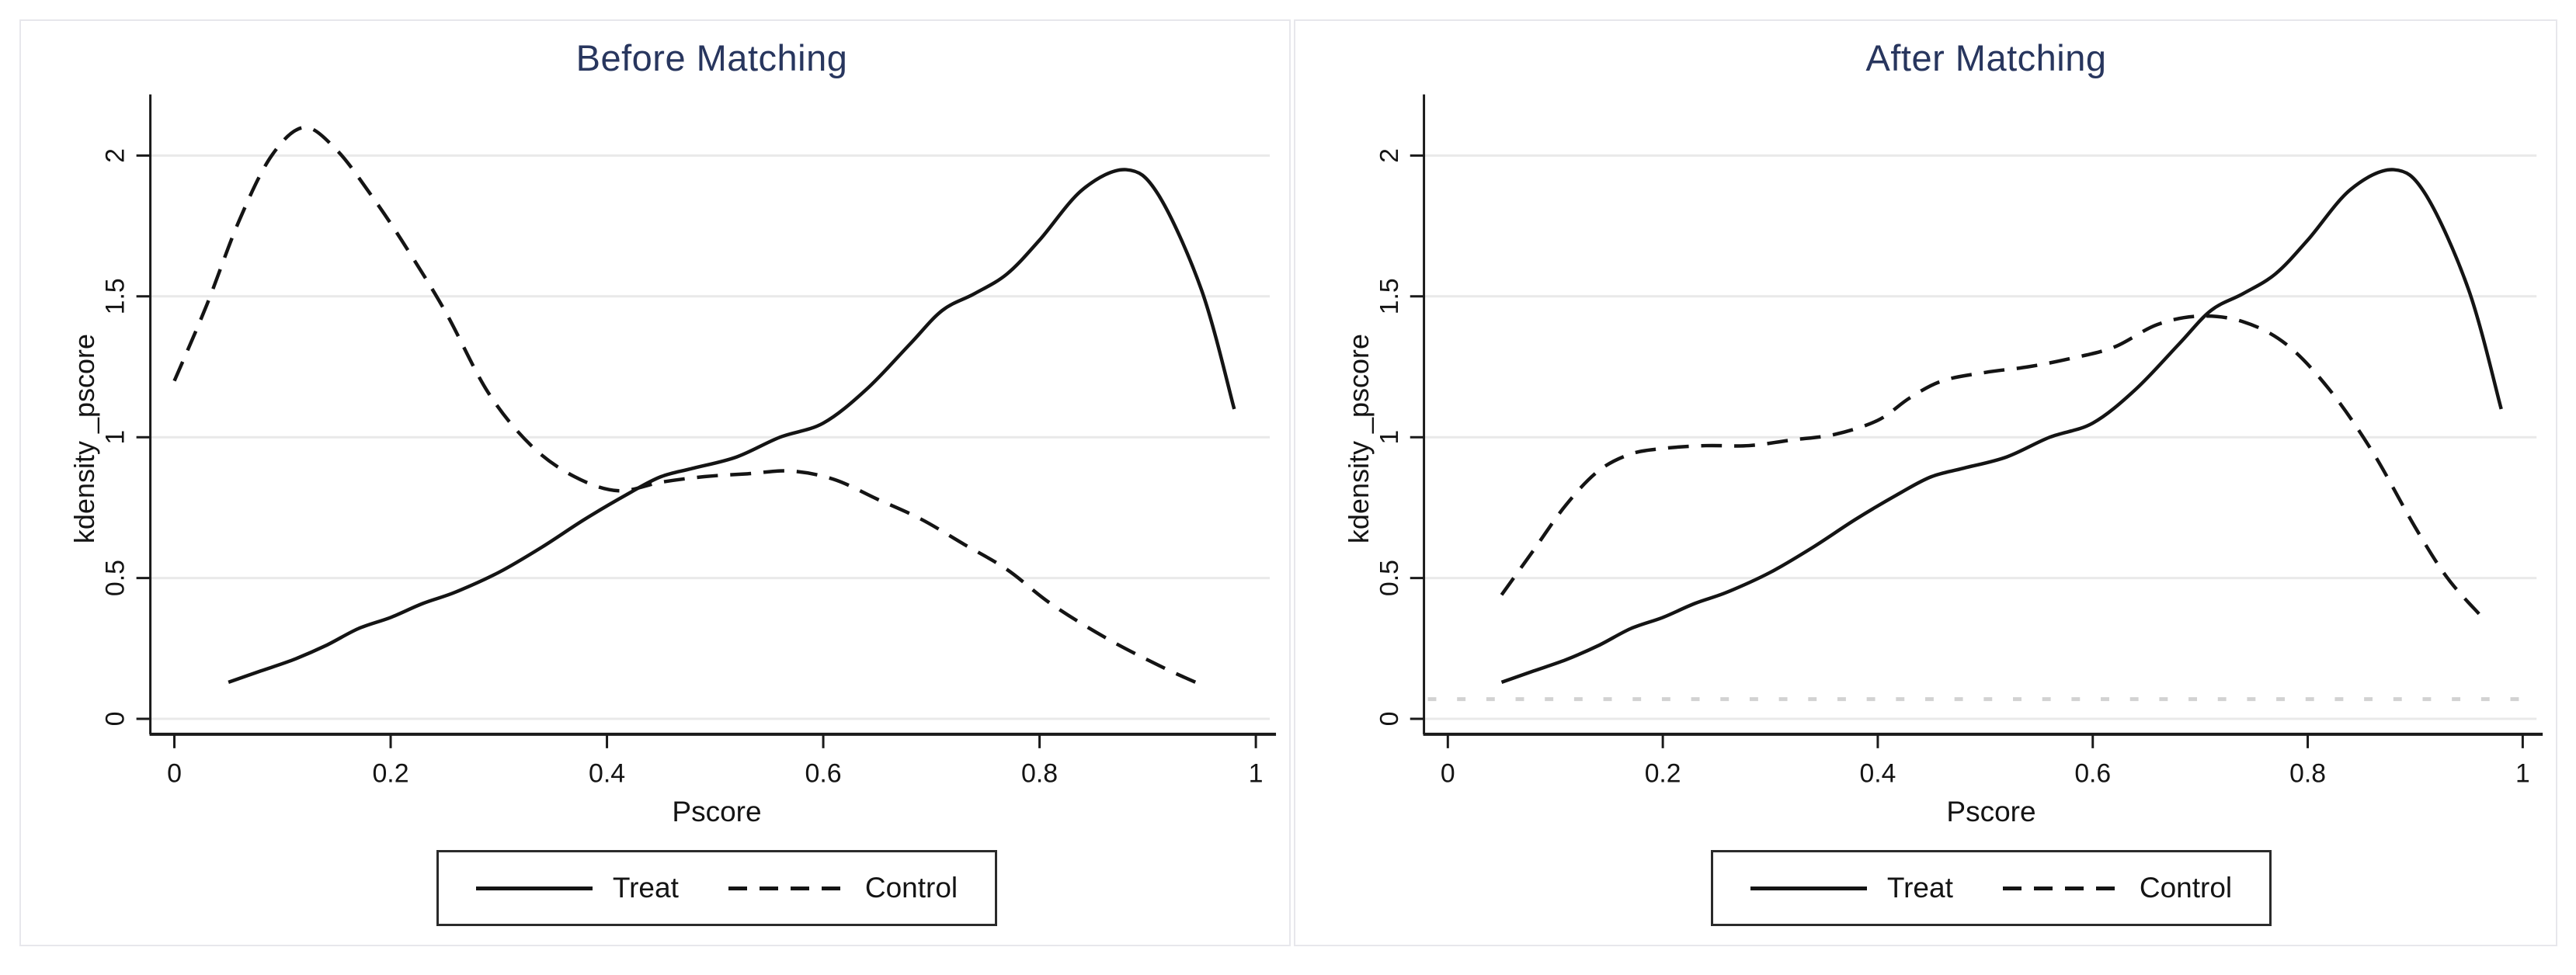  What do you see at coordinates (711, 57) in the screenshot?
I see `chart-title-before: Before Matching` at bounding box center [711, 57].